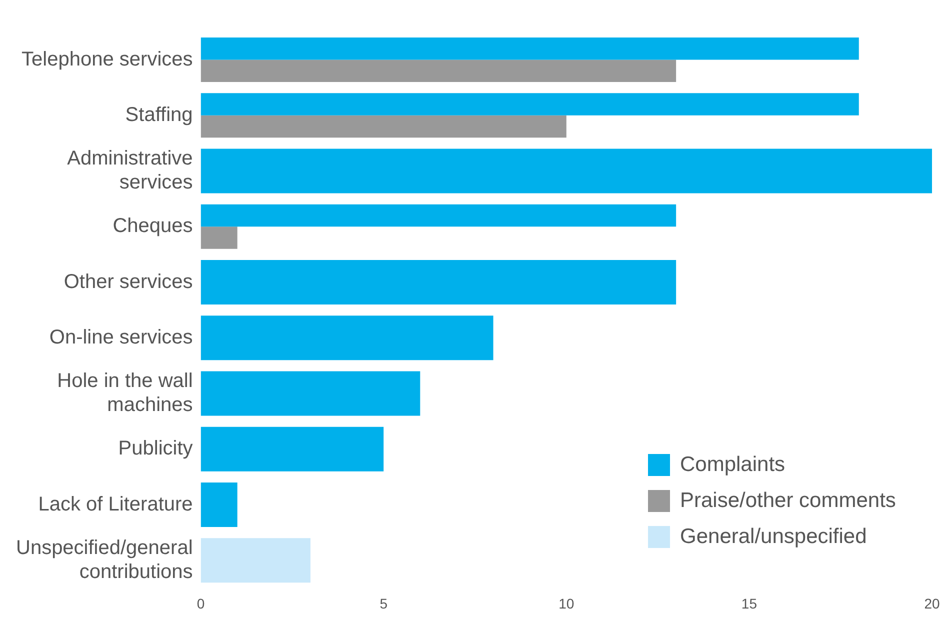  What do you see at coordinates (749, 603) in the screenshot?
I see `x-tick-label: 15` at bounding box center [749, 603].